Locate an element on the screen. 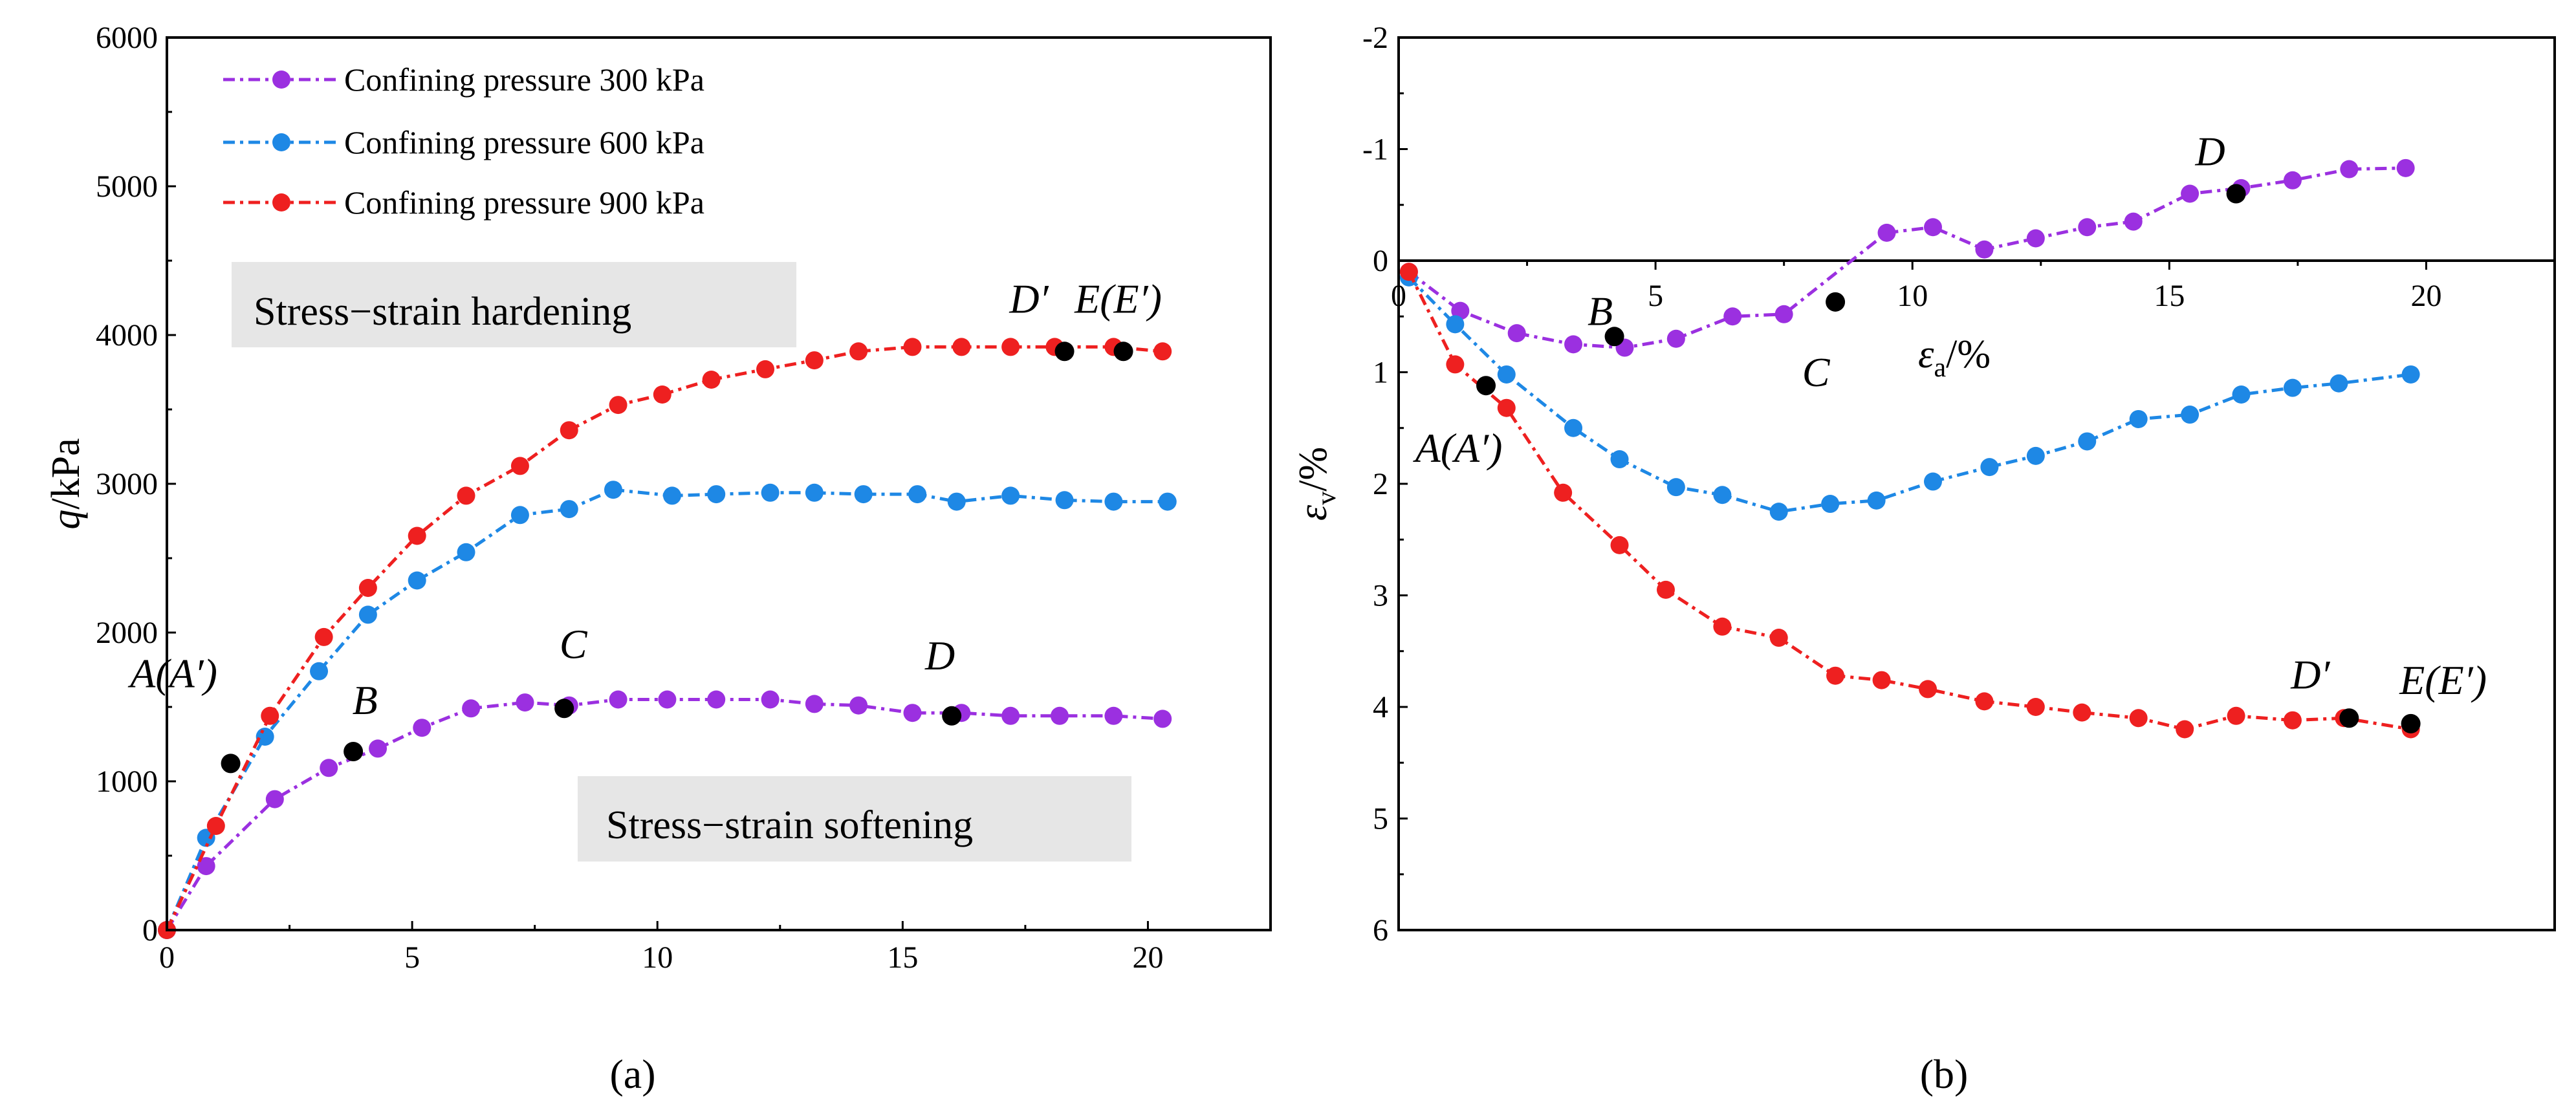  y-tick-label: 6000 is located at coordinates (127, 38).